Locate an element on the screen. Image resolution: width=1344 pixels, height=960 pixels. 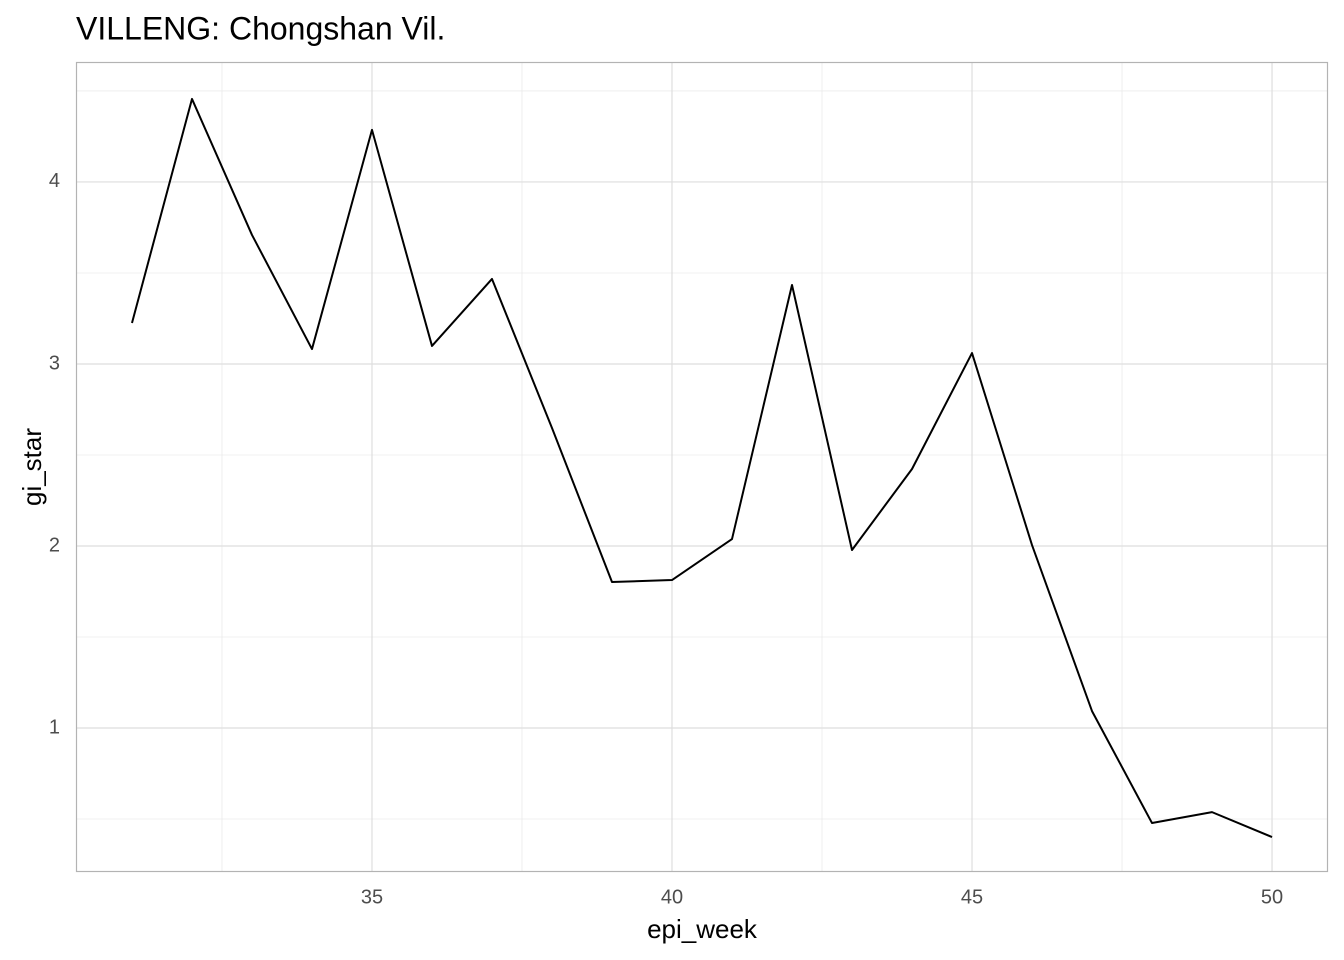
y-tick-label: 2 is located at coordinates (54, 545).